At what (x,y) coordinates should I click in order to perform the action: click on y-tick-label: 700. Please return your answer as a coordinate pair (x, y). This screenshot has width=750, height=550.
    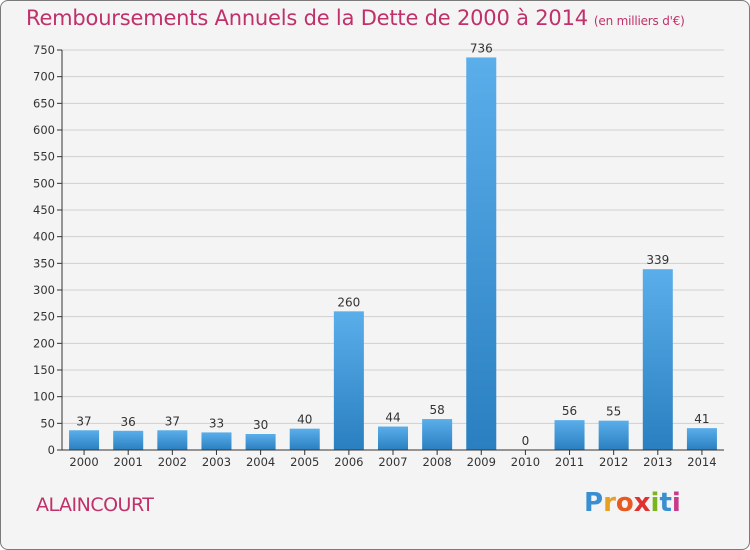
    Looking at the image, I should click on (44, 77).